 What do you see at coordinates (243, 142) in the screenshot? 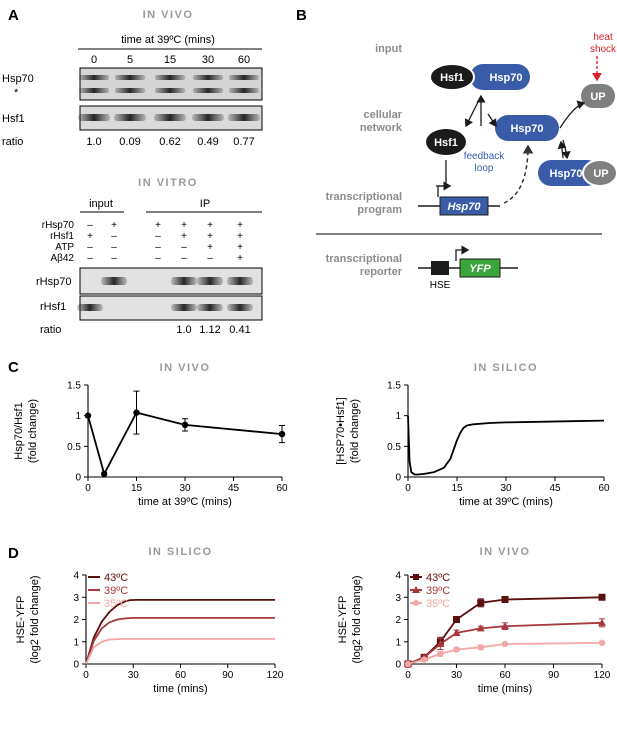
I see `ratio-value-invivo: 0.77` at bounding box center [243, 142].